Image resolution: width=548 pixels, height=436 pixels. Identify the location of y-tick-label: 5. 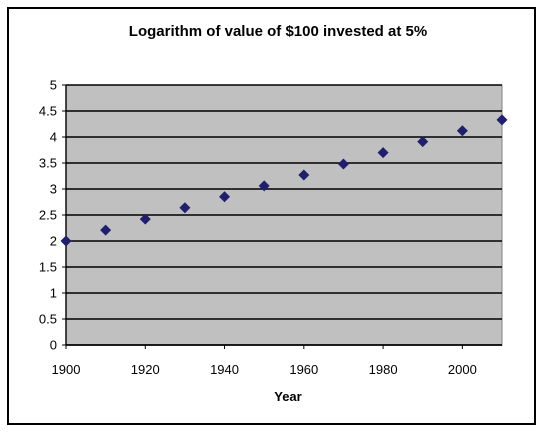
(53, 85).